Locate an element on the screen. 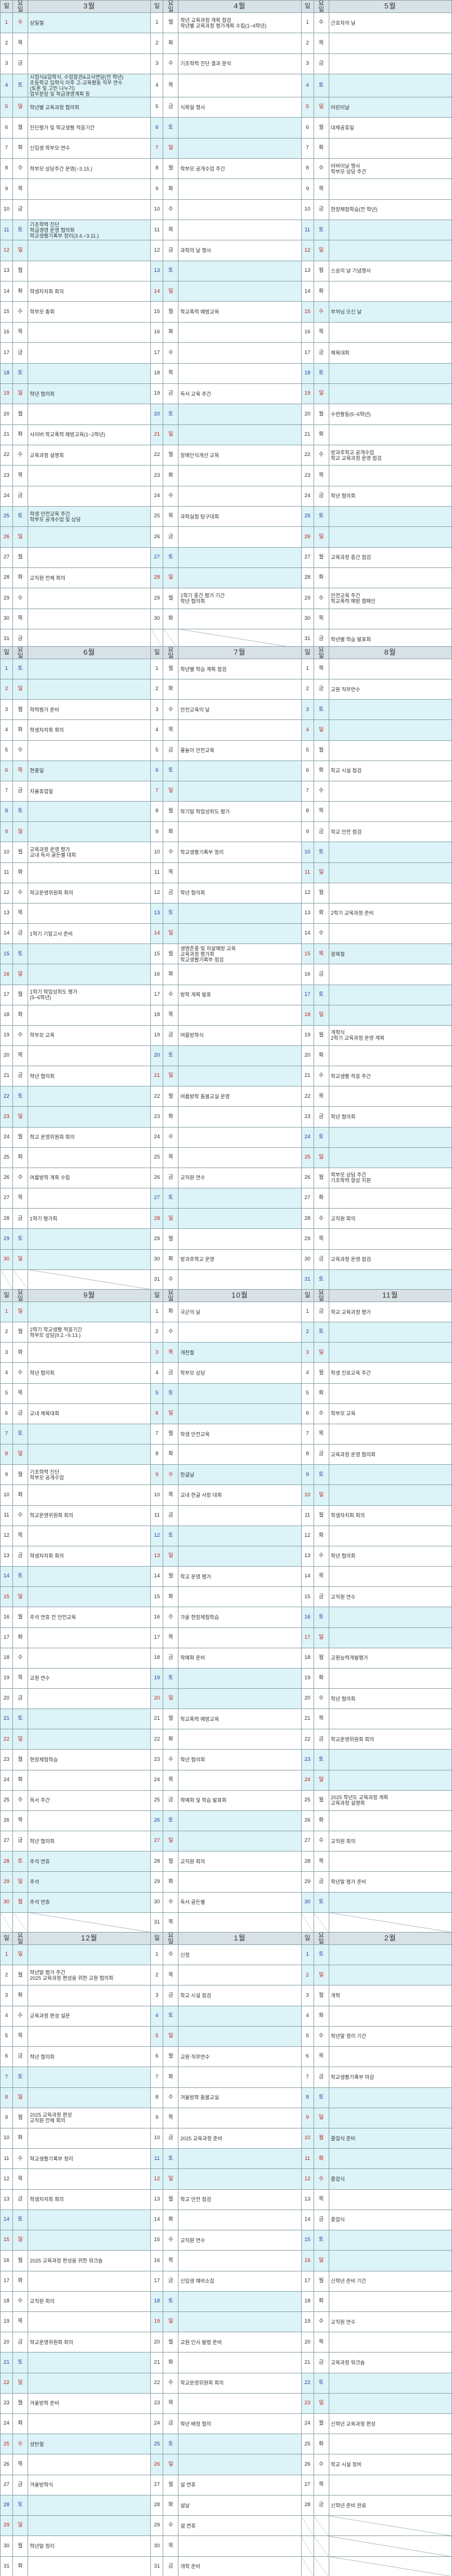 Image resolution: width=452 pixels, height=2576 pixels. event-cell: 교원 직무연수 is located at coordinates (240, 2057).